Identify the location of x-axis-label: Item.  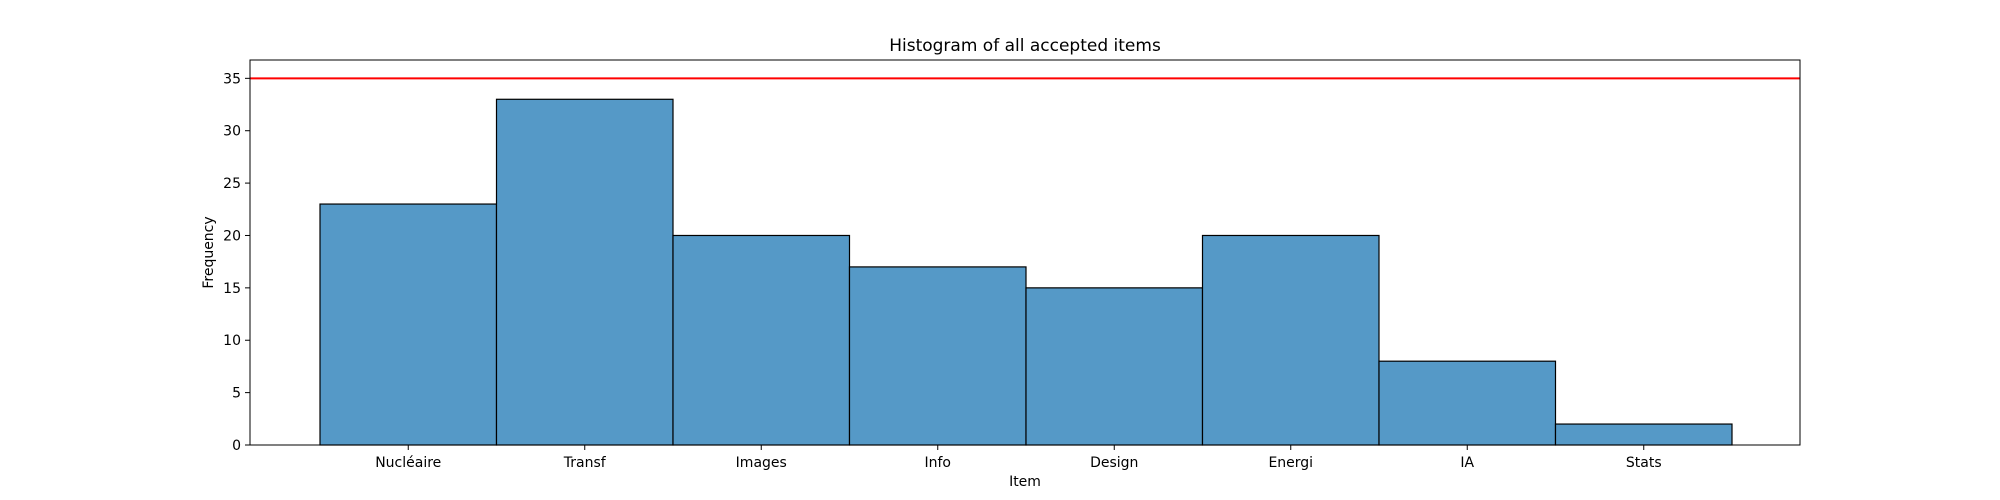
(1025, 482).